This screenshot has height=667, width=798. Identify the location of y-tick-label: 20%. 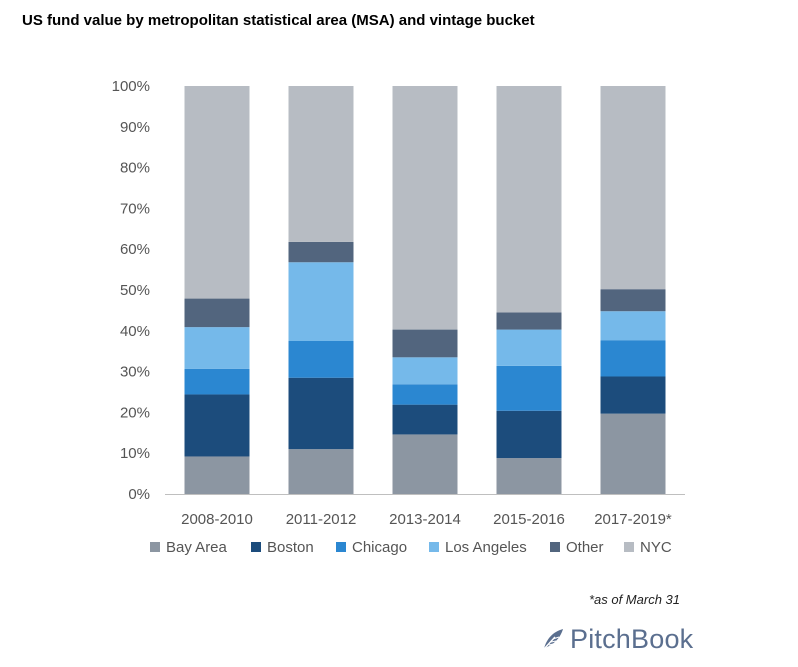
(135, 412).